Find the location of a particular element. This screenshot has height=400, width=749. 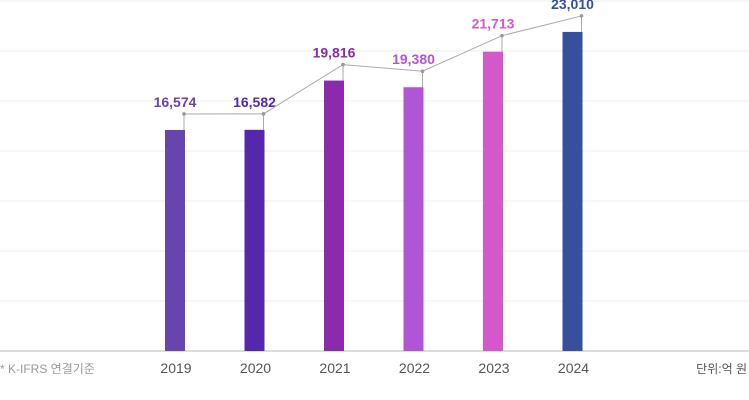

trend-line is located at coordinates (382, 65).